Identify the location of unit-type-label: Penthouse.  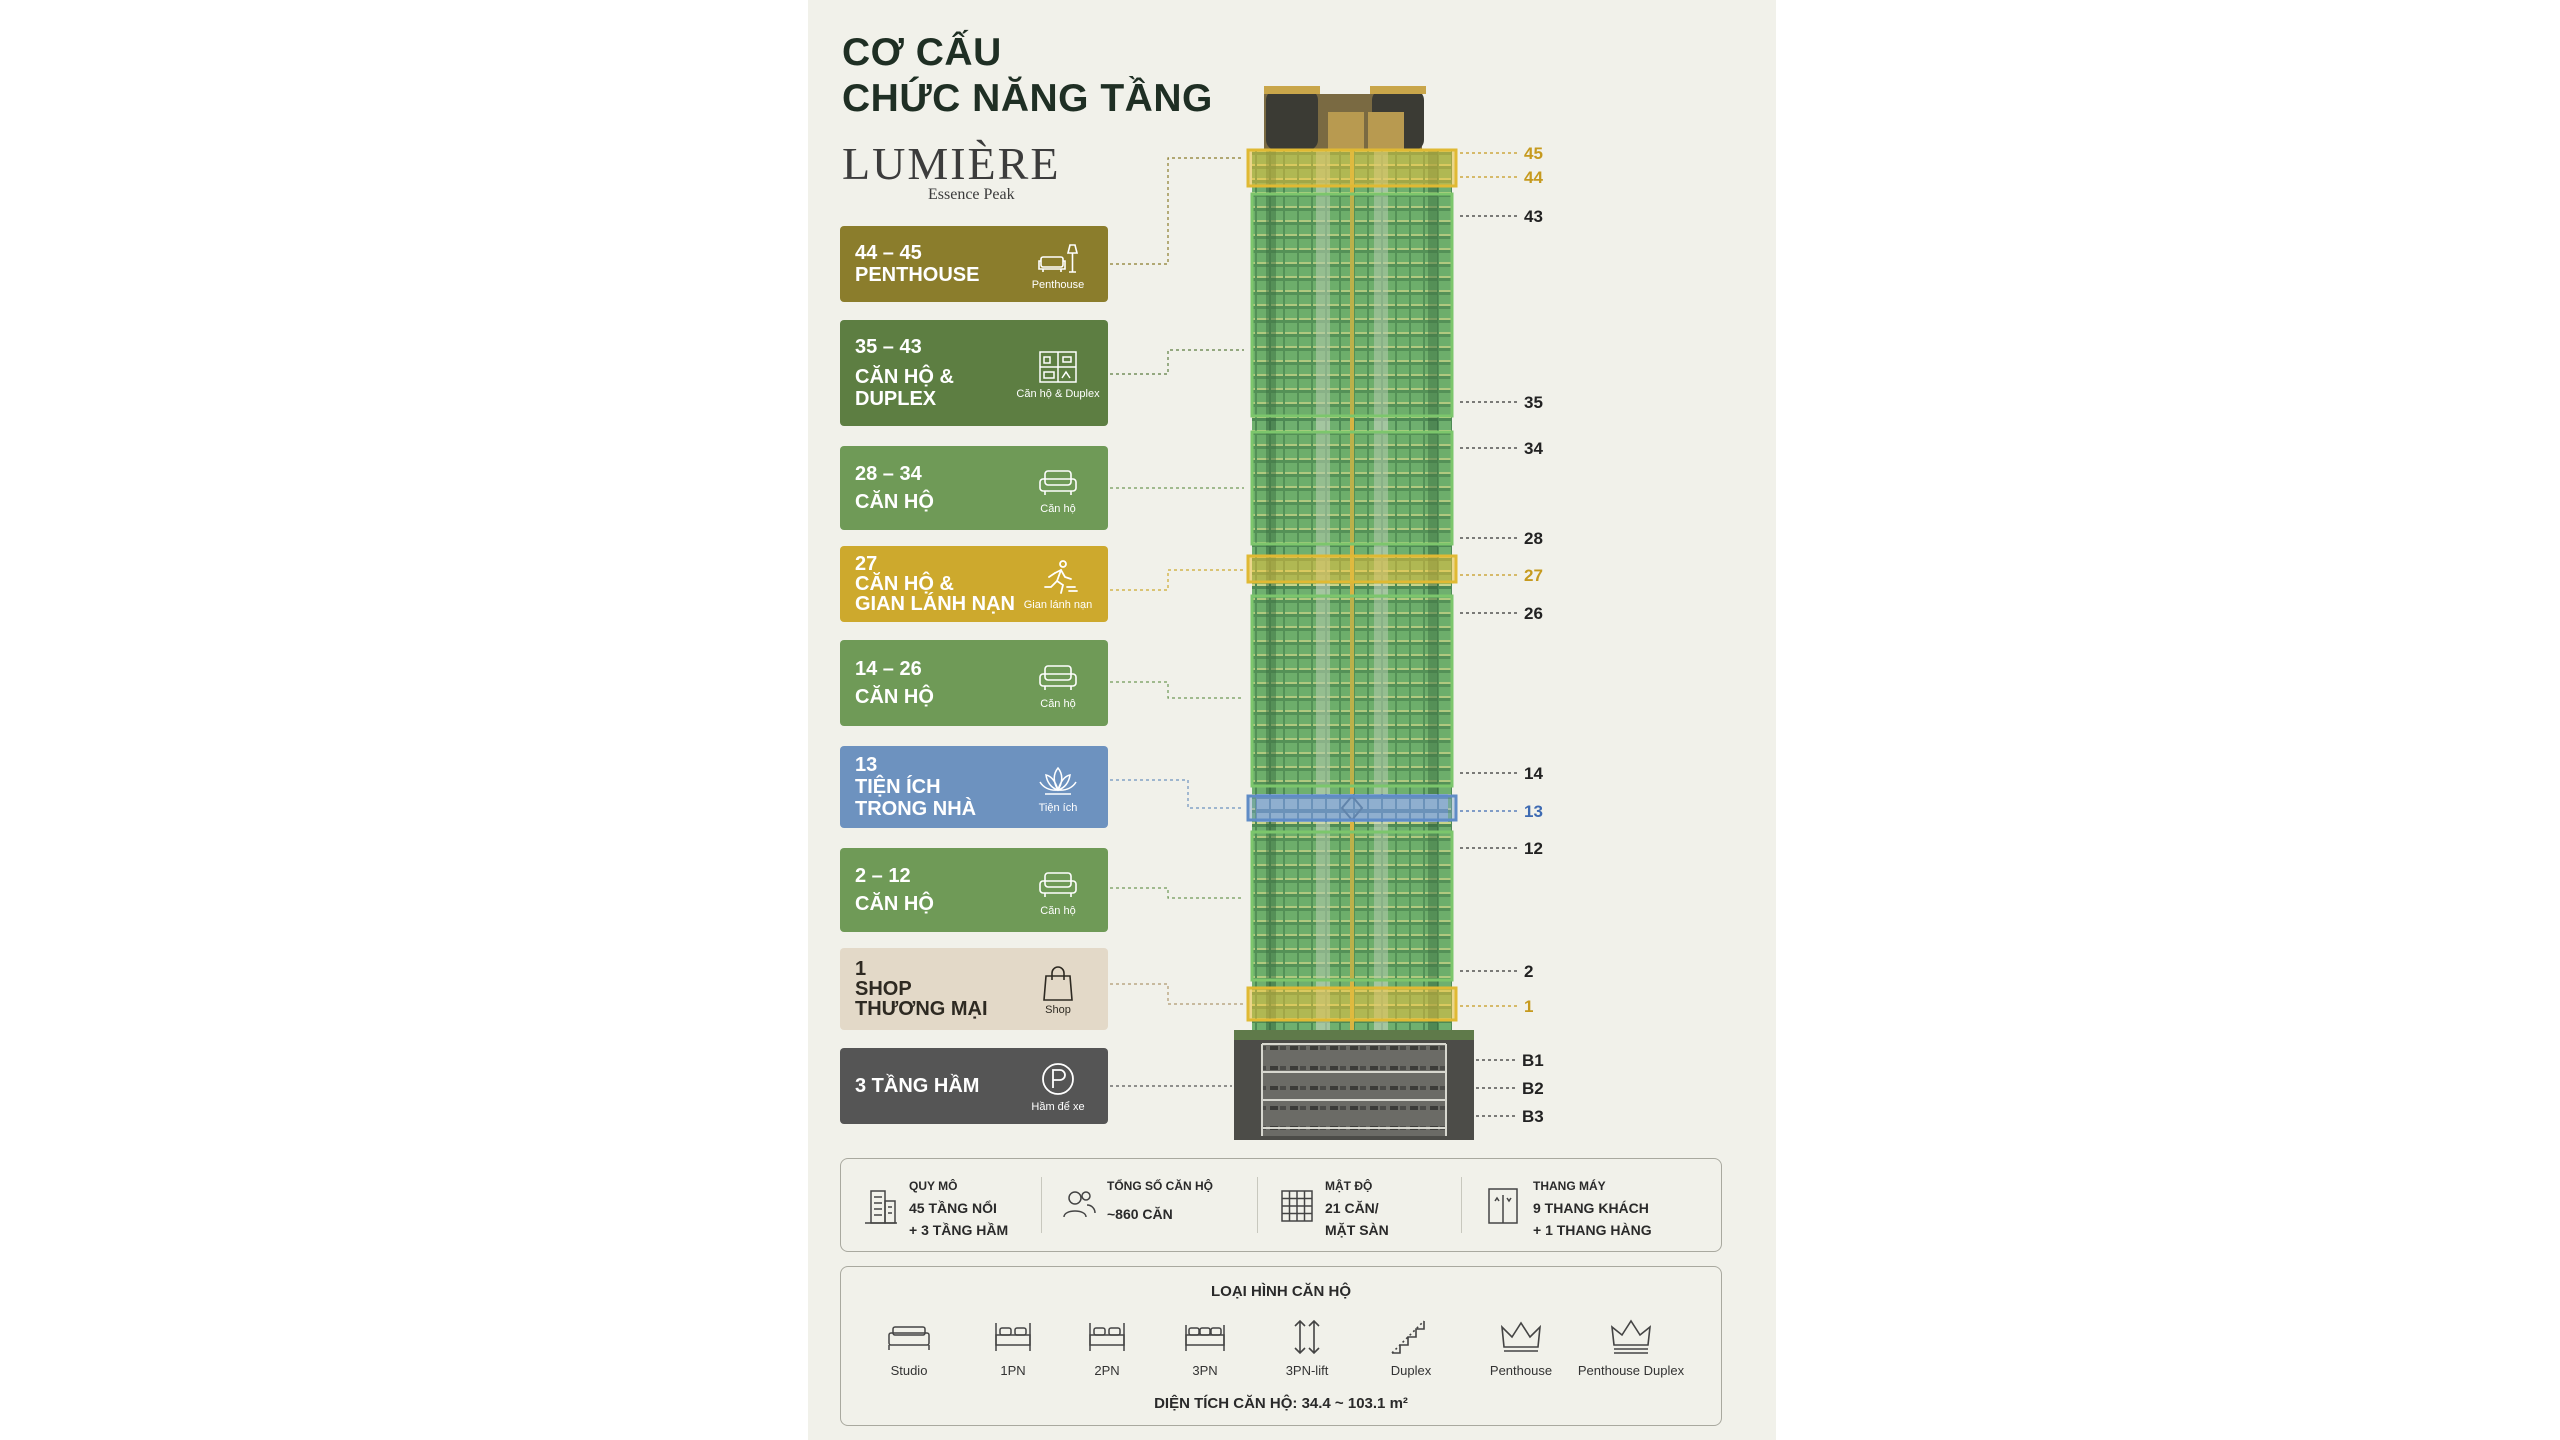
(1521, 1370).